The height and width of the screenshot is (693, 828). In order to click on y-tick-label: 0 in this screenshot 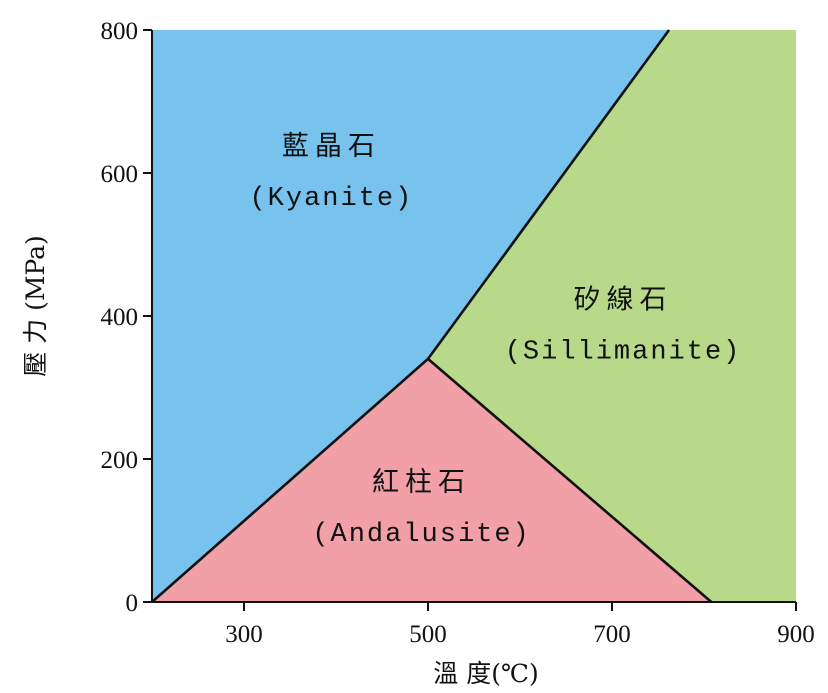, I will do `click(132, 603)`.